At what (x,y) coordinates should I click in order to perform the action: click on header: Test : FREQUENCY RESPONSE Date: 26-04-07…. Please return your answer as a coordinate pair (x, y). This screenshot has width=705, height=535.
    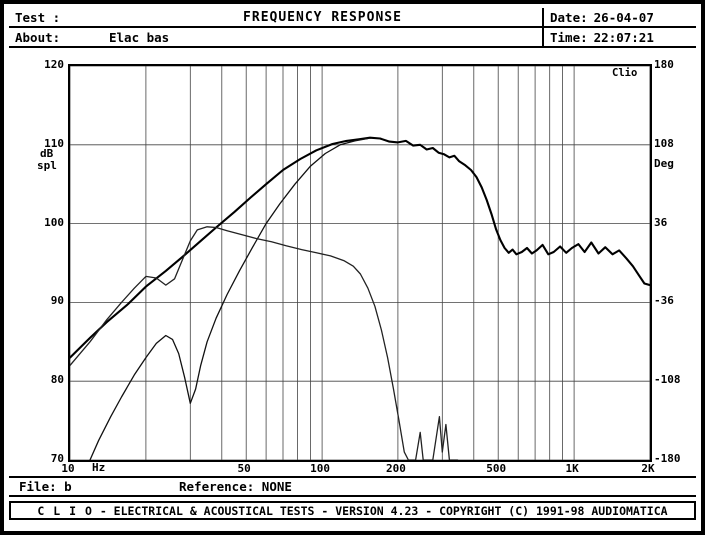
    Looking at the image, I should click on (352, 28).